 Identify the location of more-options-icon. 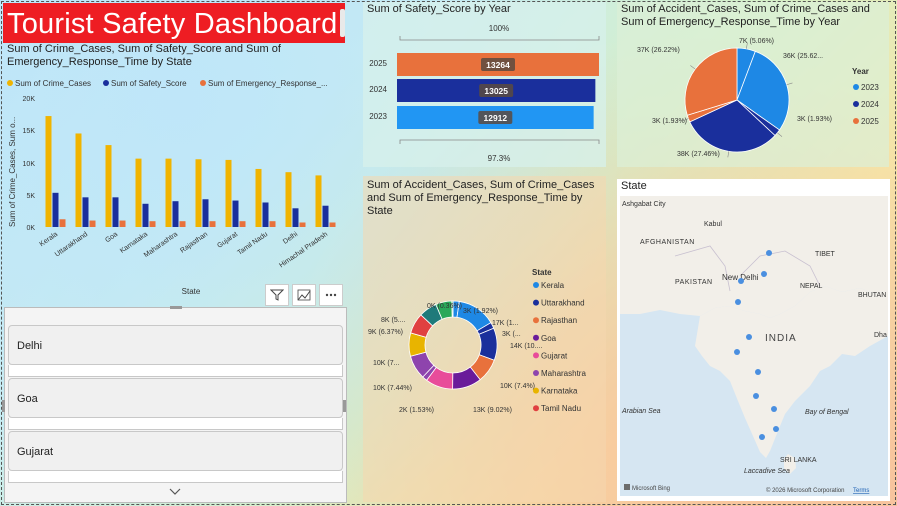
(331, 295).